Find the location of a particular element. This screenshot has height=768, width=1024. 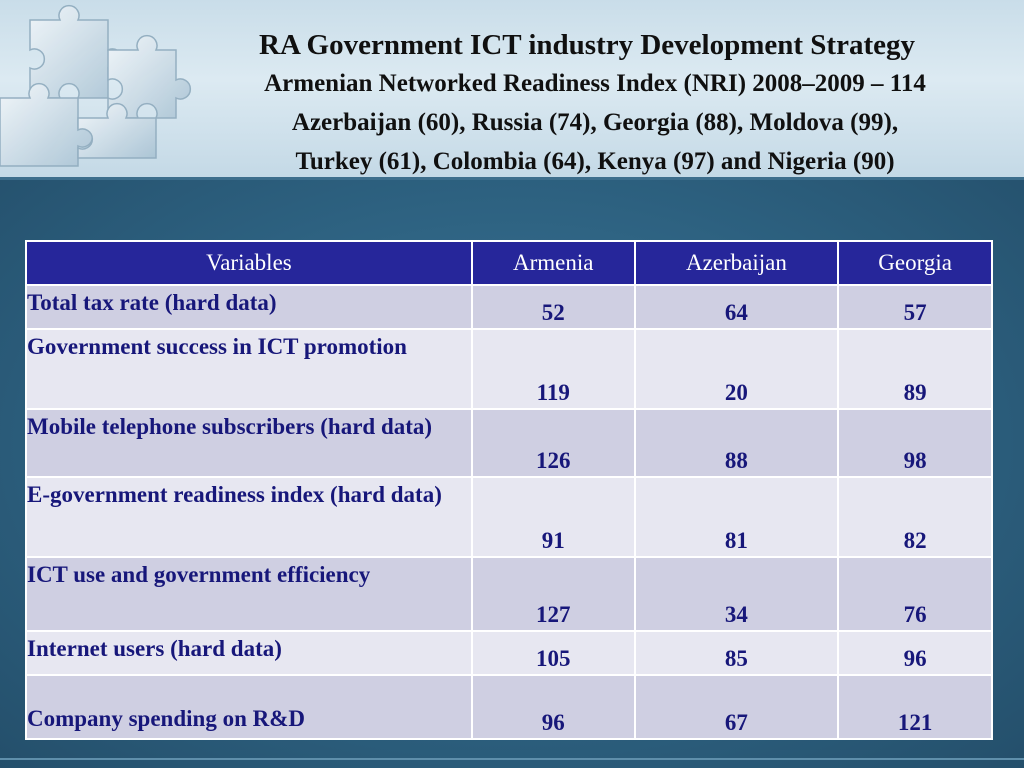

azerbaijan-cell: 34 is located at coordinates (736, 594).